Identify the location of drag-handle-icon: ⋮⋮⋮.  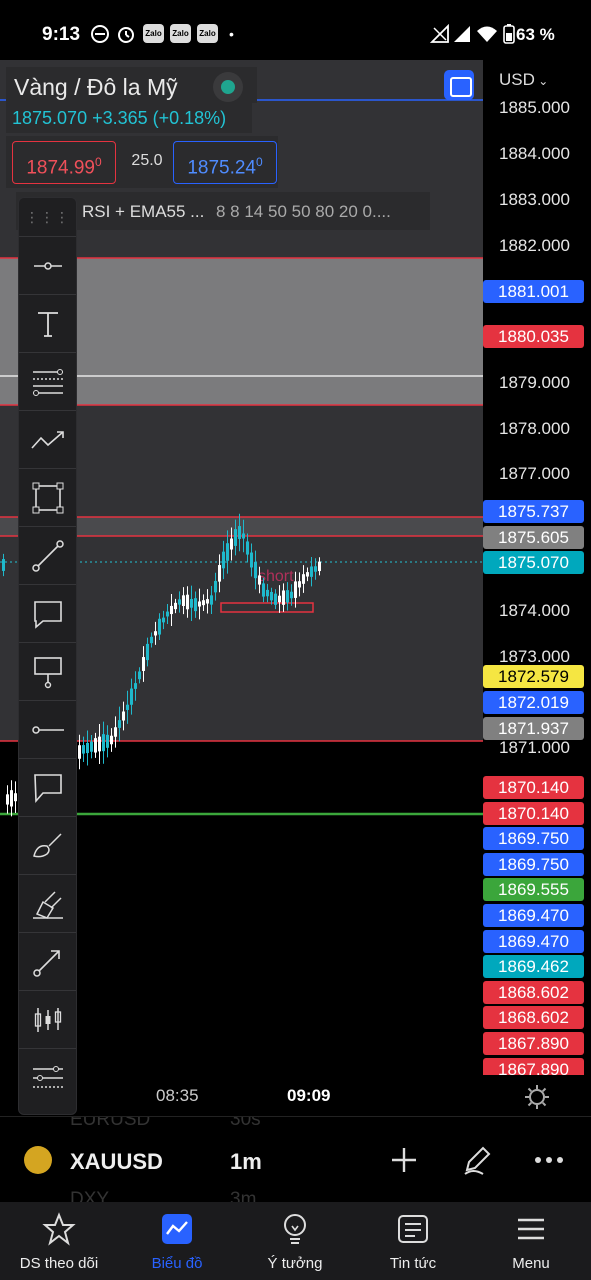
(47, 217).